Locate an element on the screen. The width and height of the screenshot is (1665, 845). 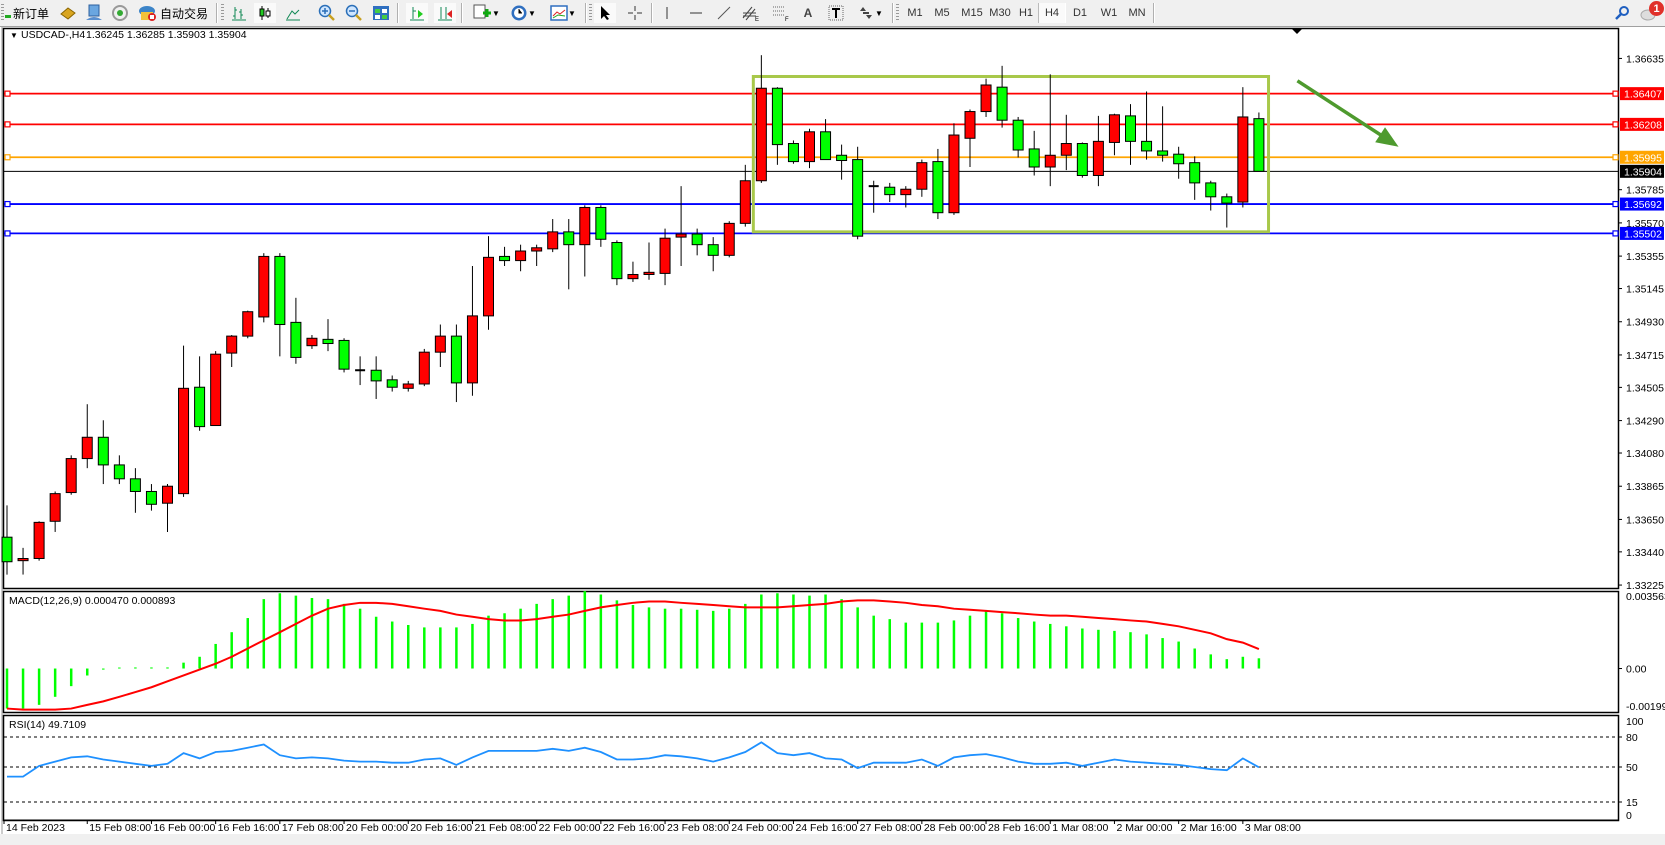
rsi-tick-label: 15 is located at coordinates (1632, 803).